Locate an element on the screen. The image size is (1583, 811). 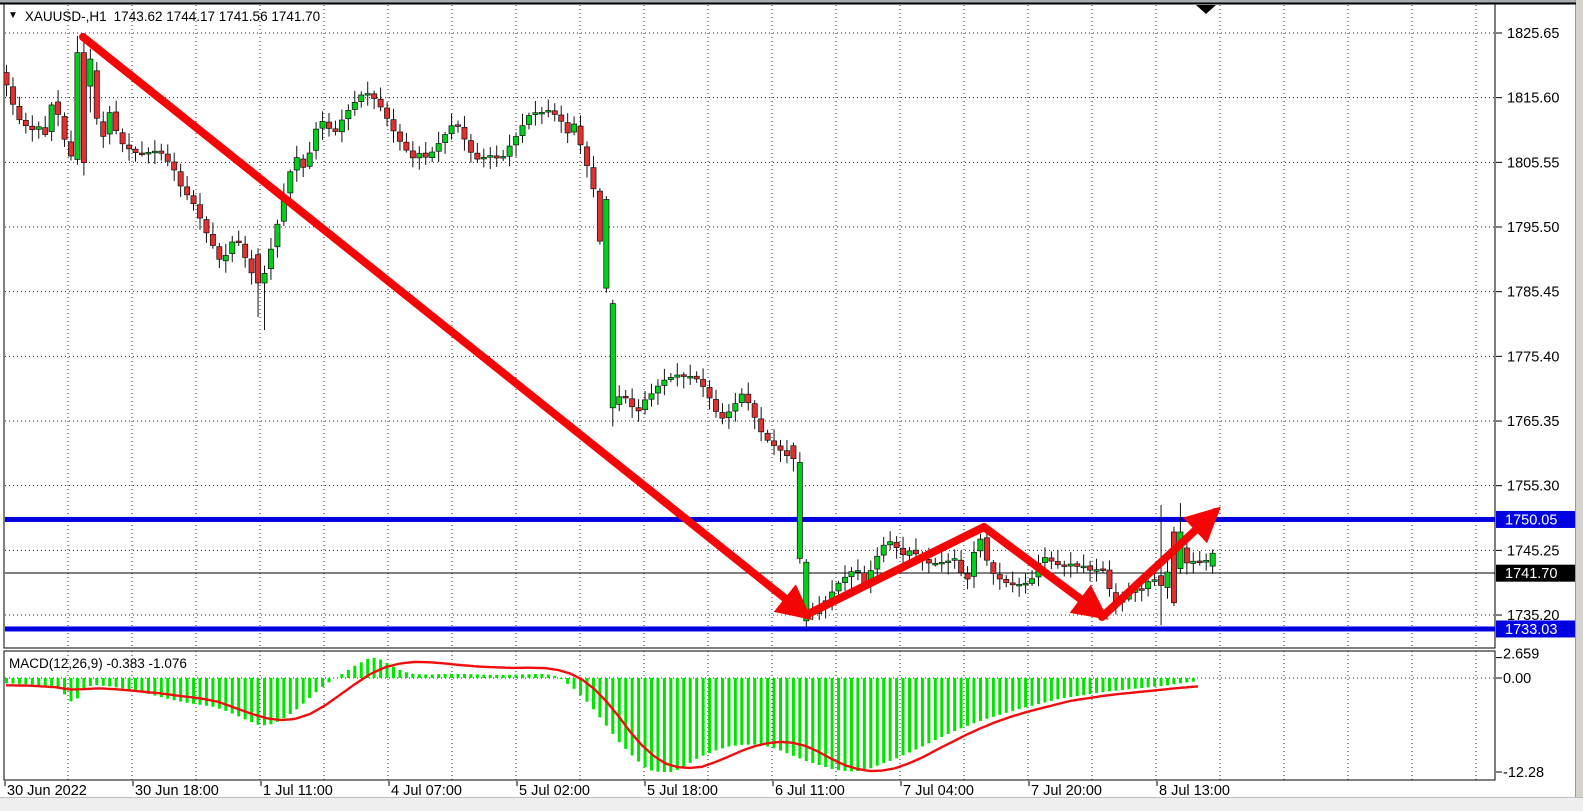
trend-arrow is located at coordinates (895, 571).